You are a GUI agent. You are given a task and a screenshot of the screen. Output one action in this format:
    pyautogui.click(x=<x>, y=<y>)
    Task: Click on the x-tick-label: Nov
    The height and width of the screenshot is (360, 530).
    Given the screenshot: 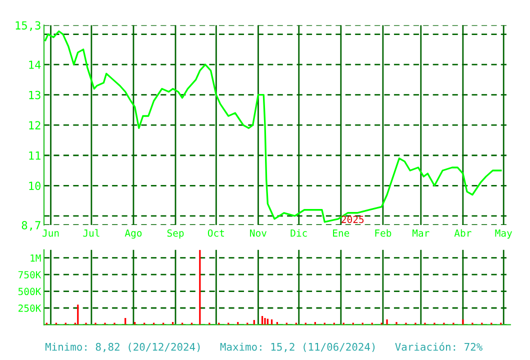 What is the action you would take?
    pyautogui.click(x=258, y=233)
    